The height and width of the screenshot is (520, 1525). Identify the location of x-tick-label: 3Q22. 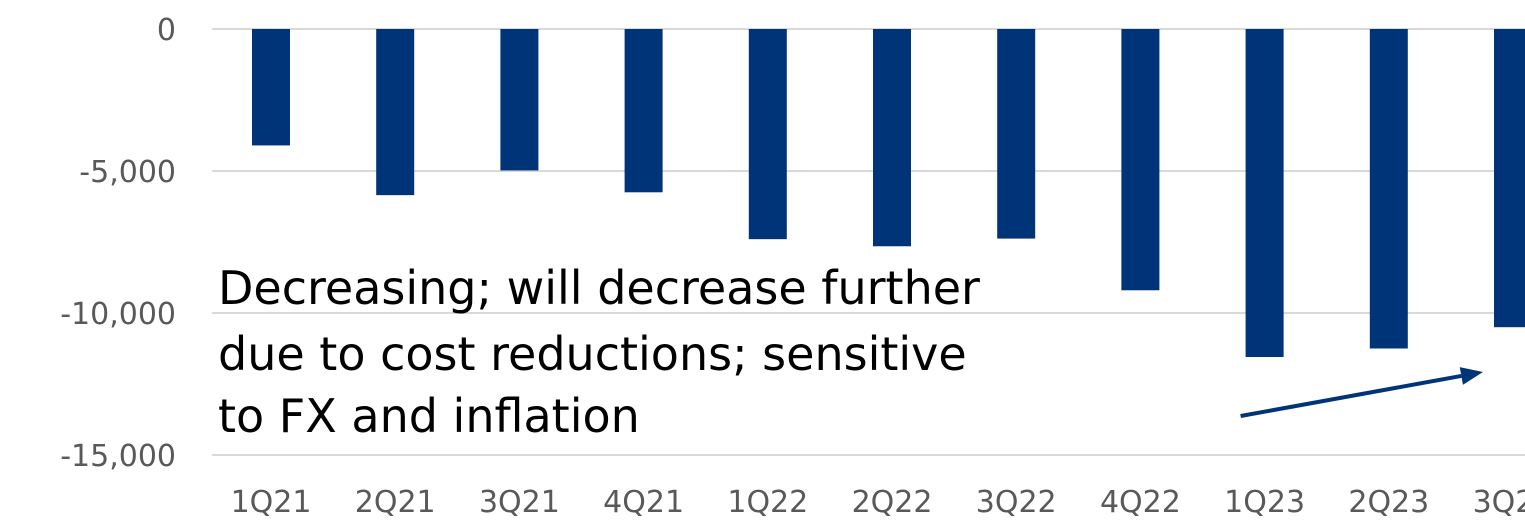
(1016, 502).